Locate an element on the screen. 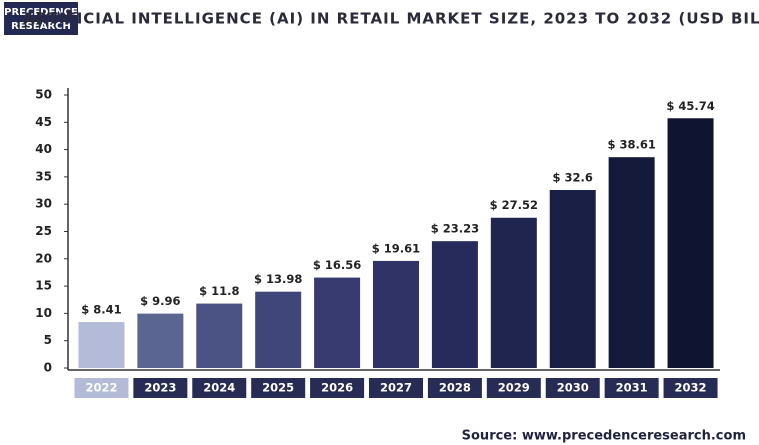  x-tick-label: 2027 is located at coordinates (396, 388).